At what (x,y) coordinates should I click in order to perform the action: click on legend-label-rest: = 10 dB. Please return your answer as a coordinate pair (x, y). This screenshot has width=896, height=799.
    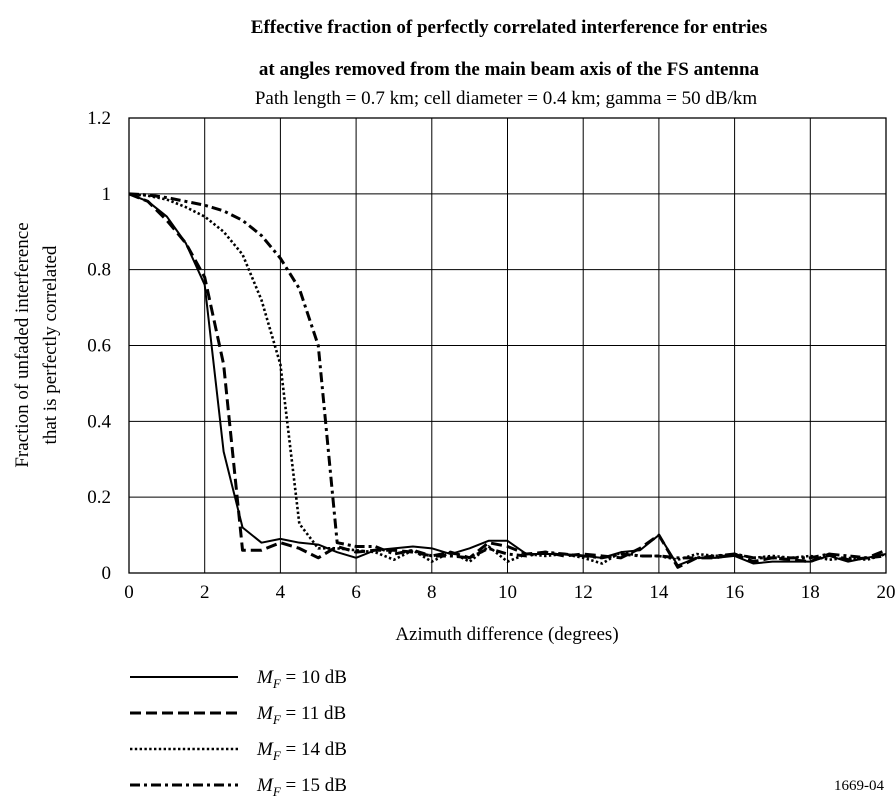
    Looking at the image, I should click on (314, 677).